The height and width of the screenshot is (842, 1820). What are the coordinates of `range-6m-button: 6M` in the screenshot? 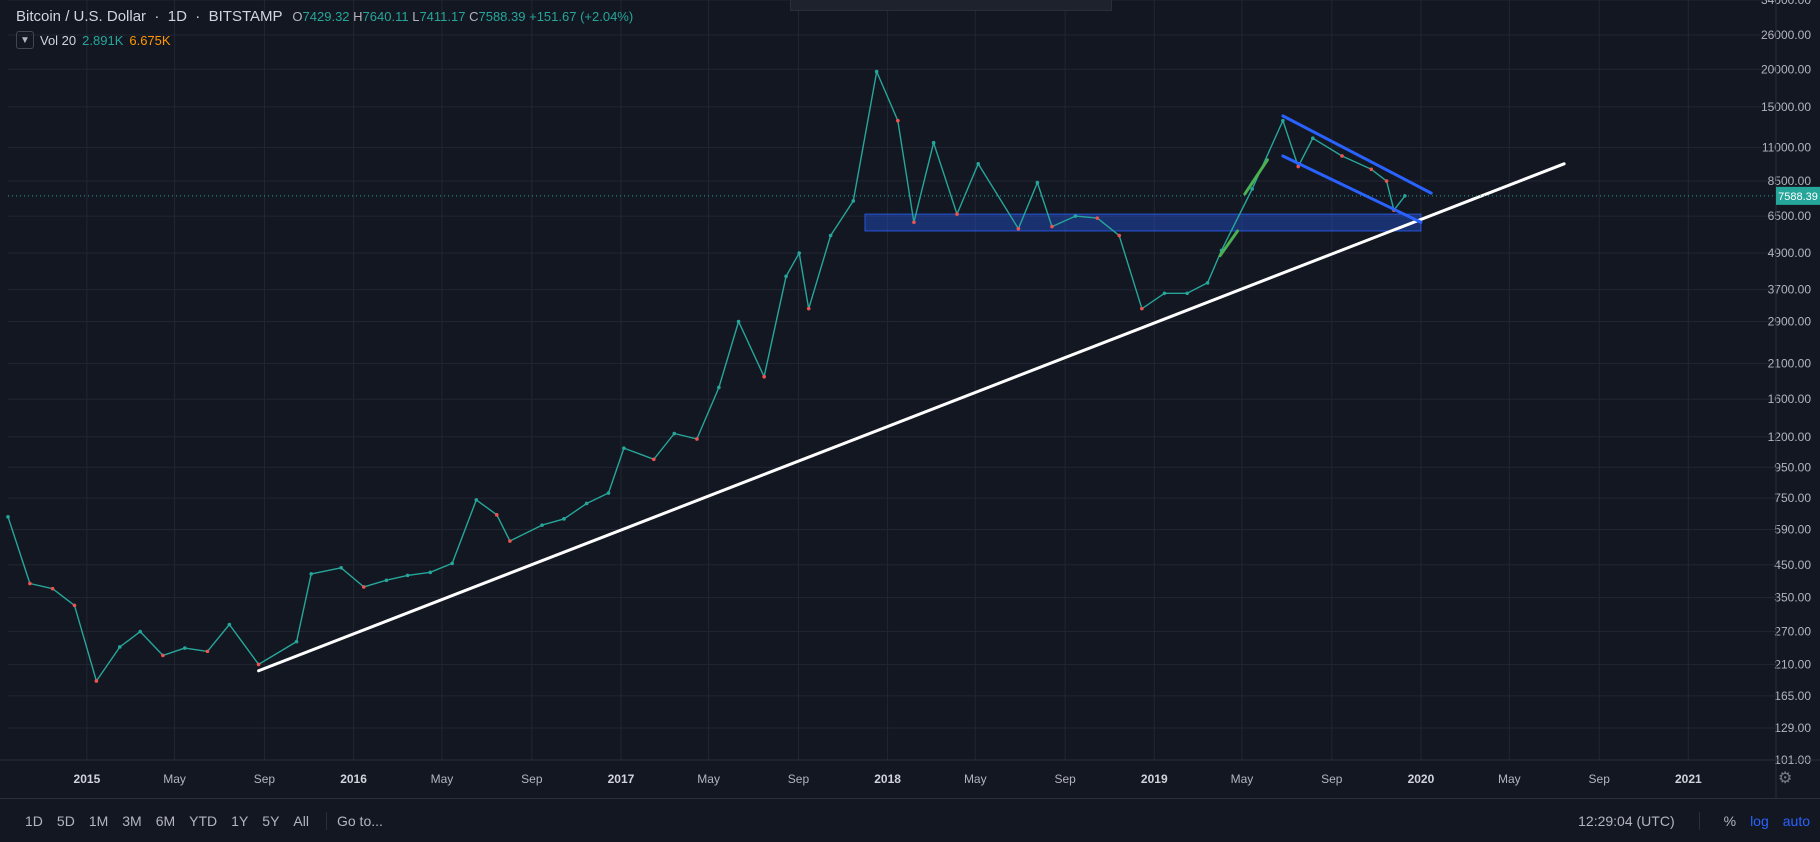 It's located at (165, 820).